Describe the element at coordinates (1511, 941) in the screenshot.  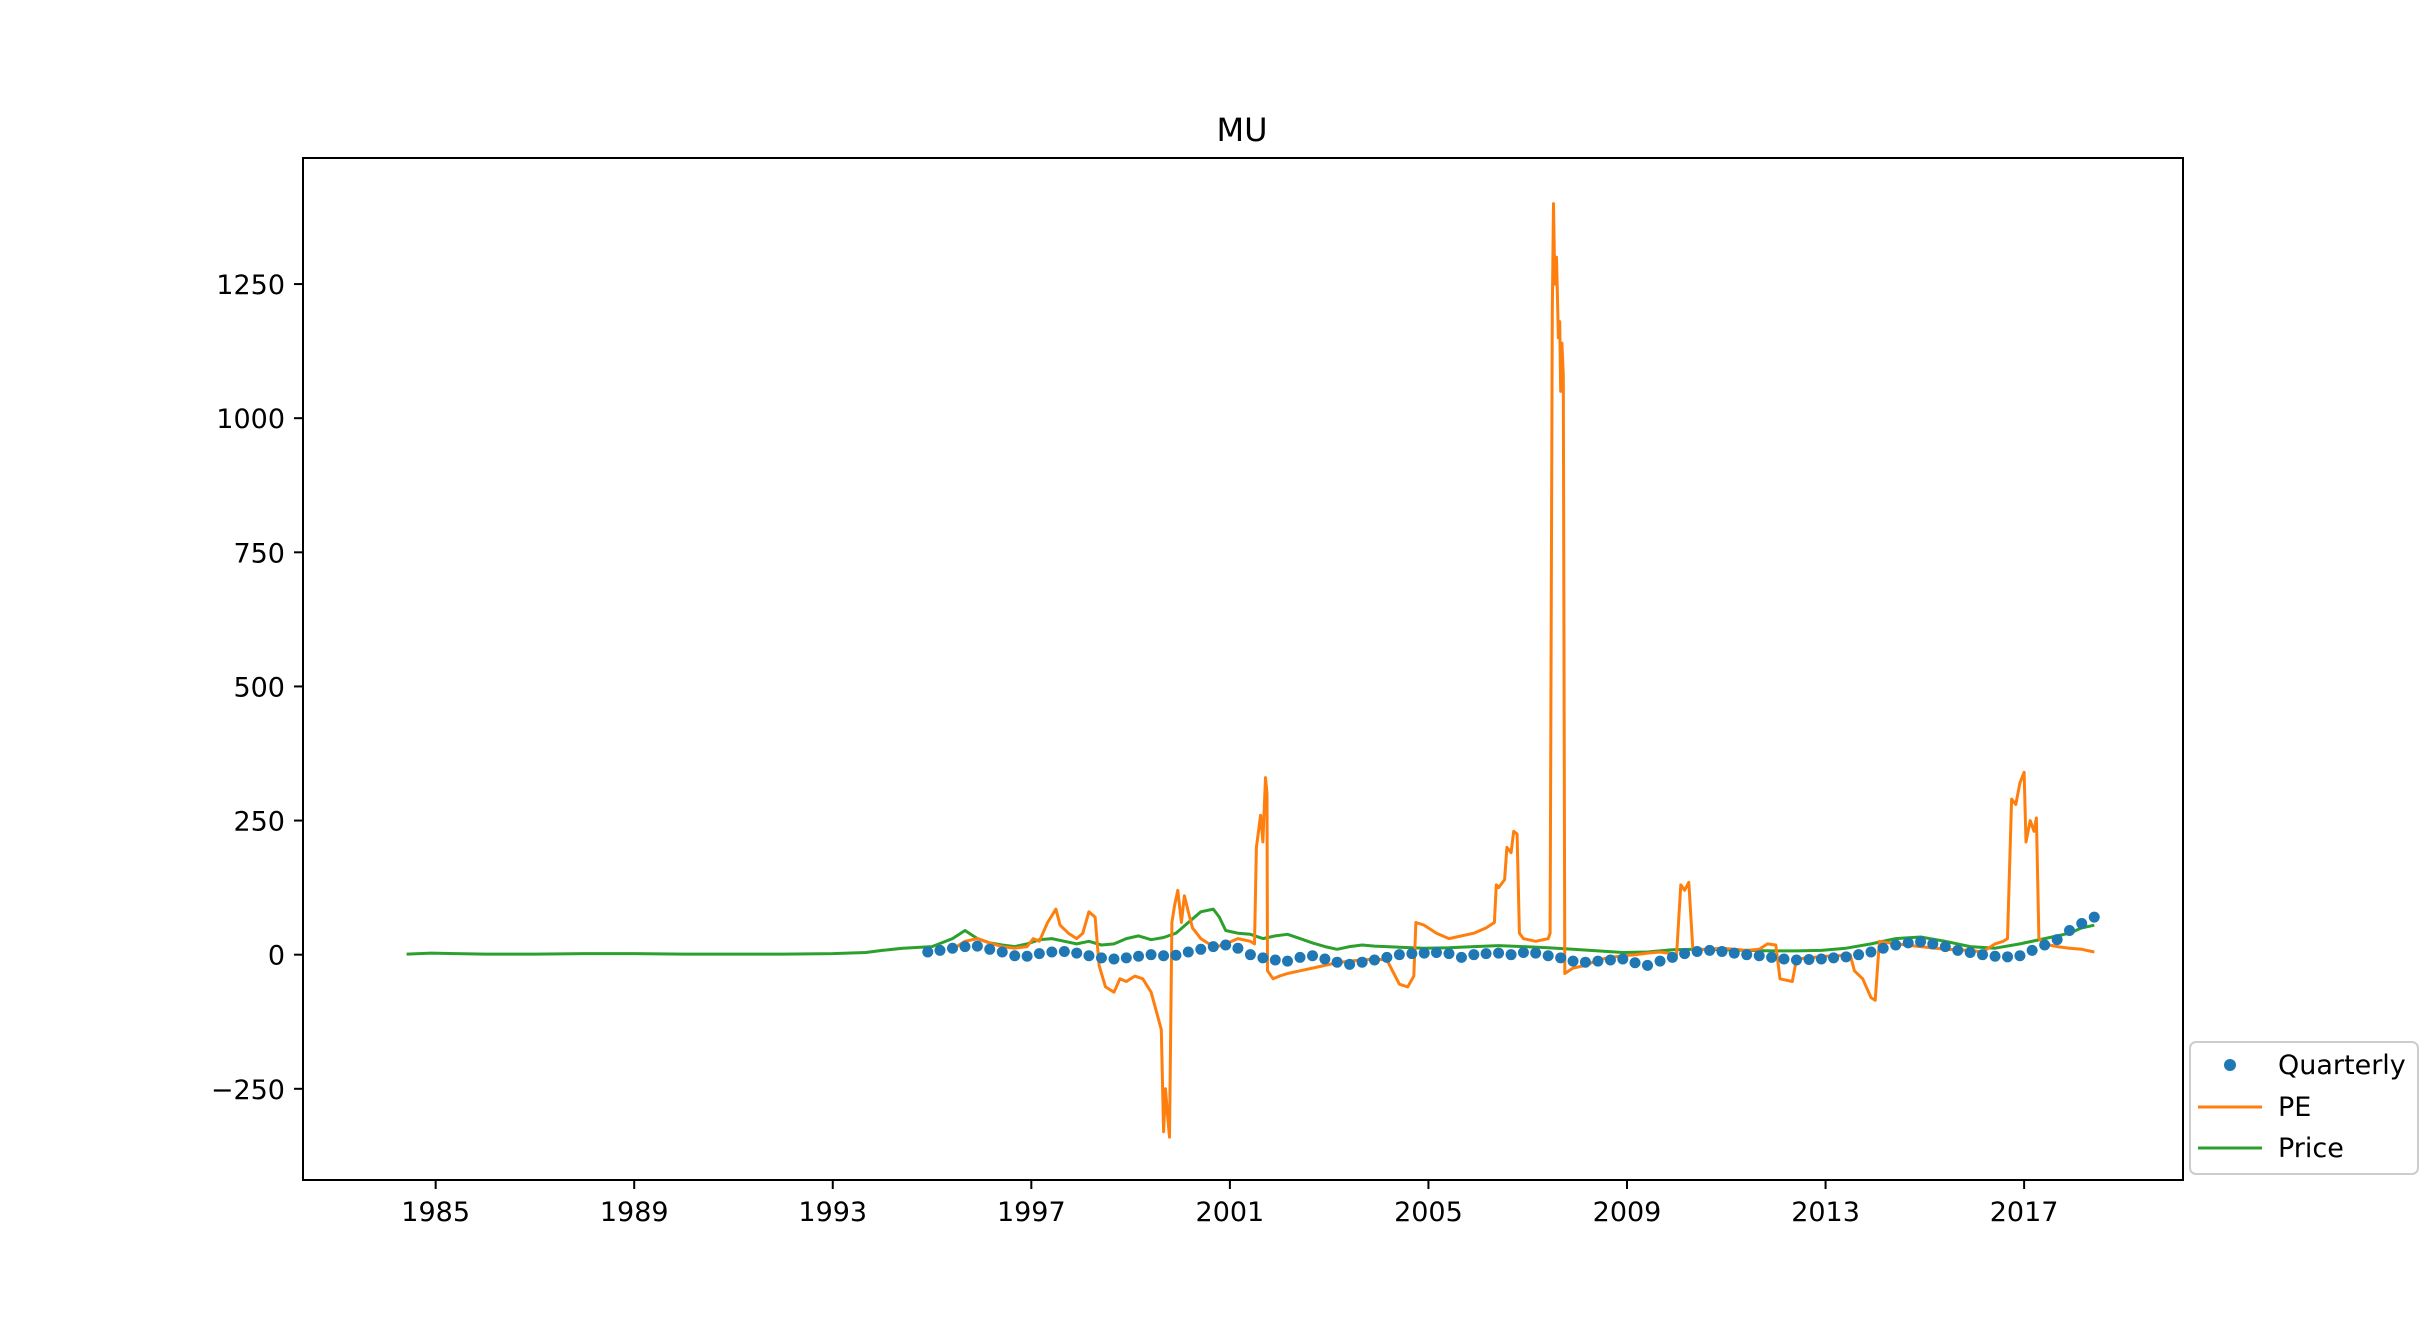
I see `series-quarterly` at that location.